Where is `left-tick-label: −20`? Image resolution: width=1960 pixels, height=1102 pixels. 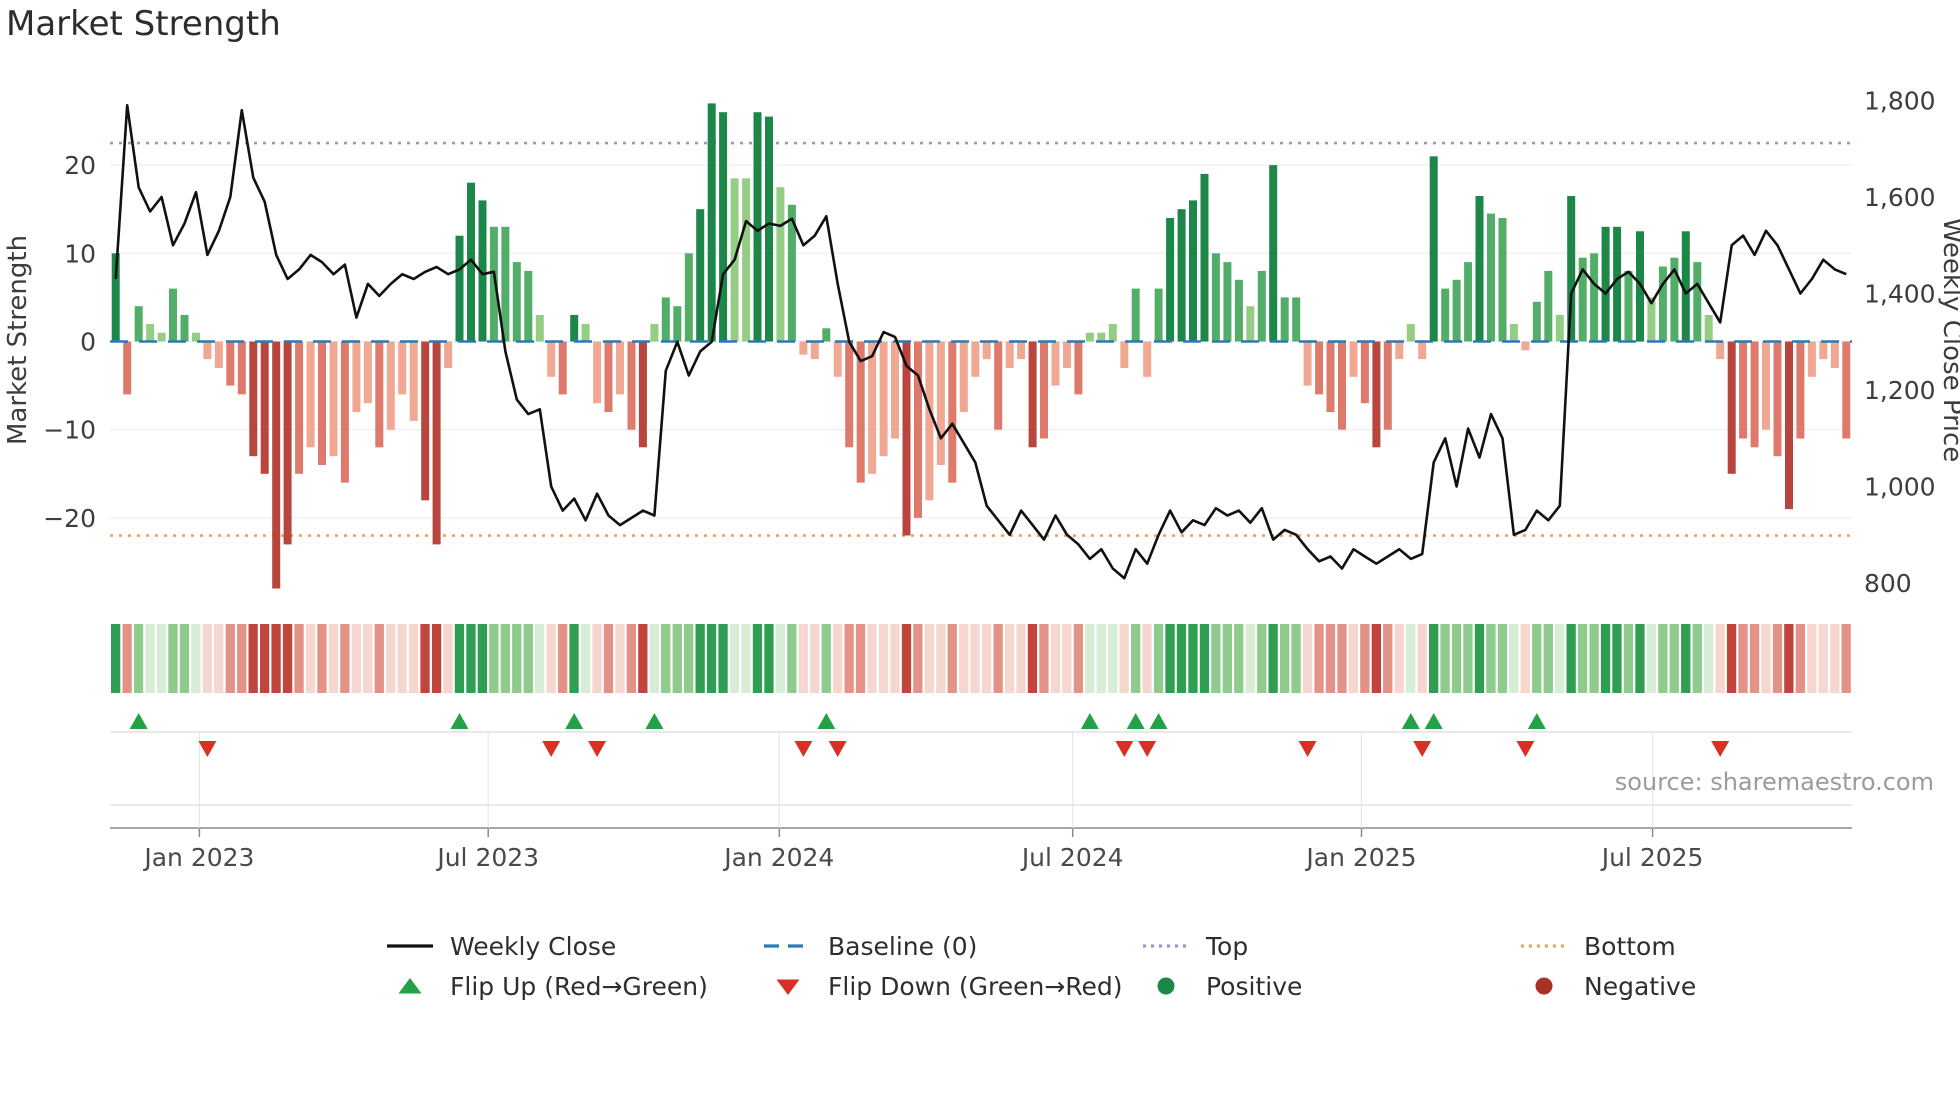 left-tick-label: −20 is located at coordinates (69, 518).